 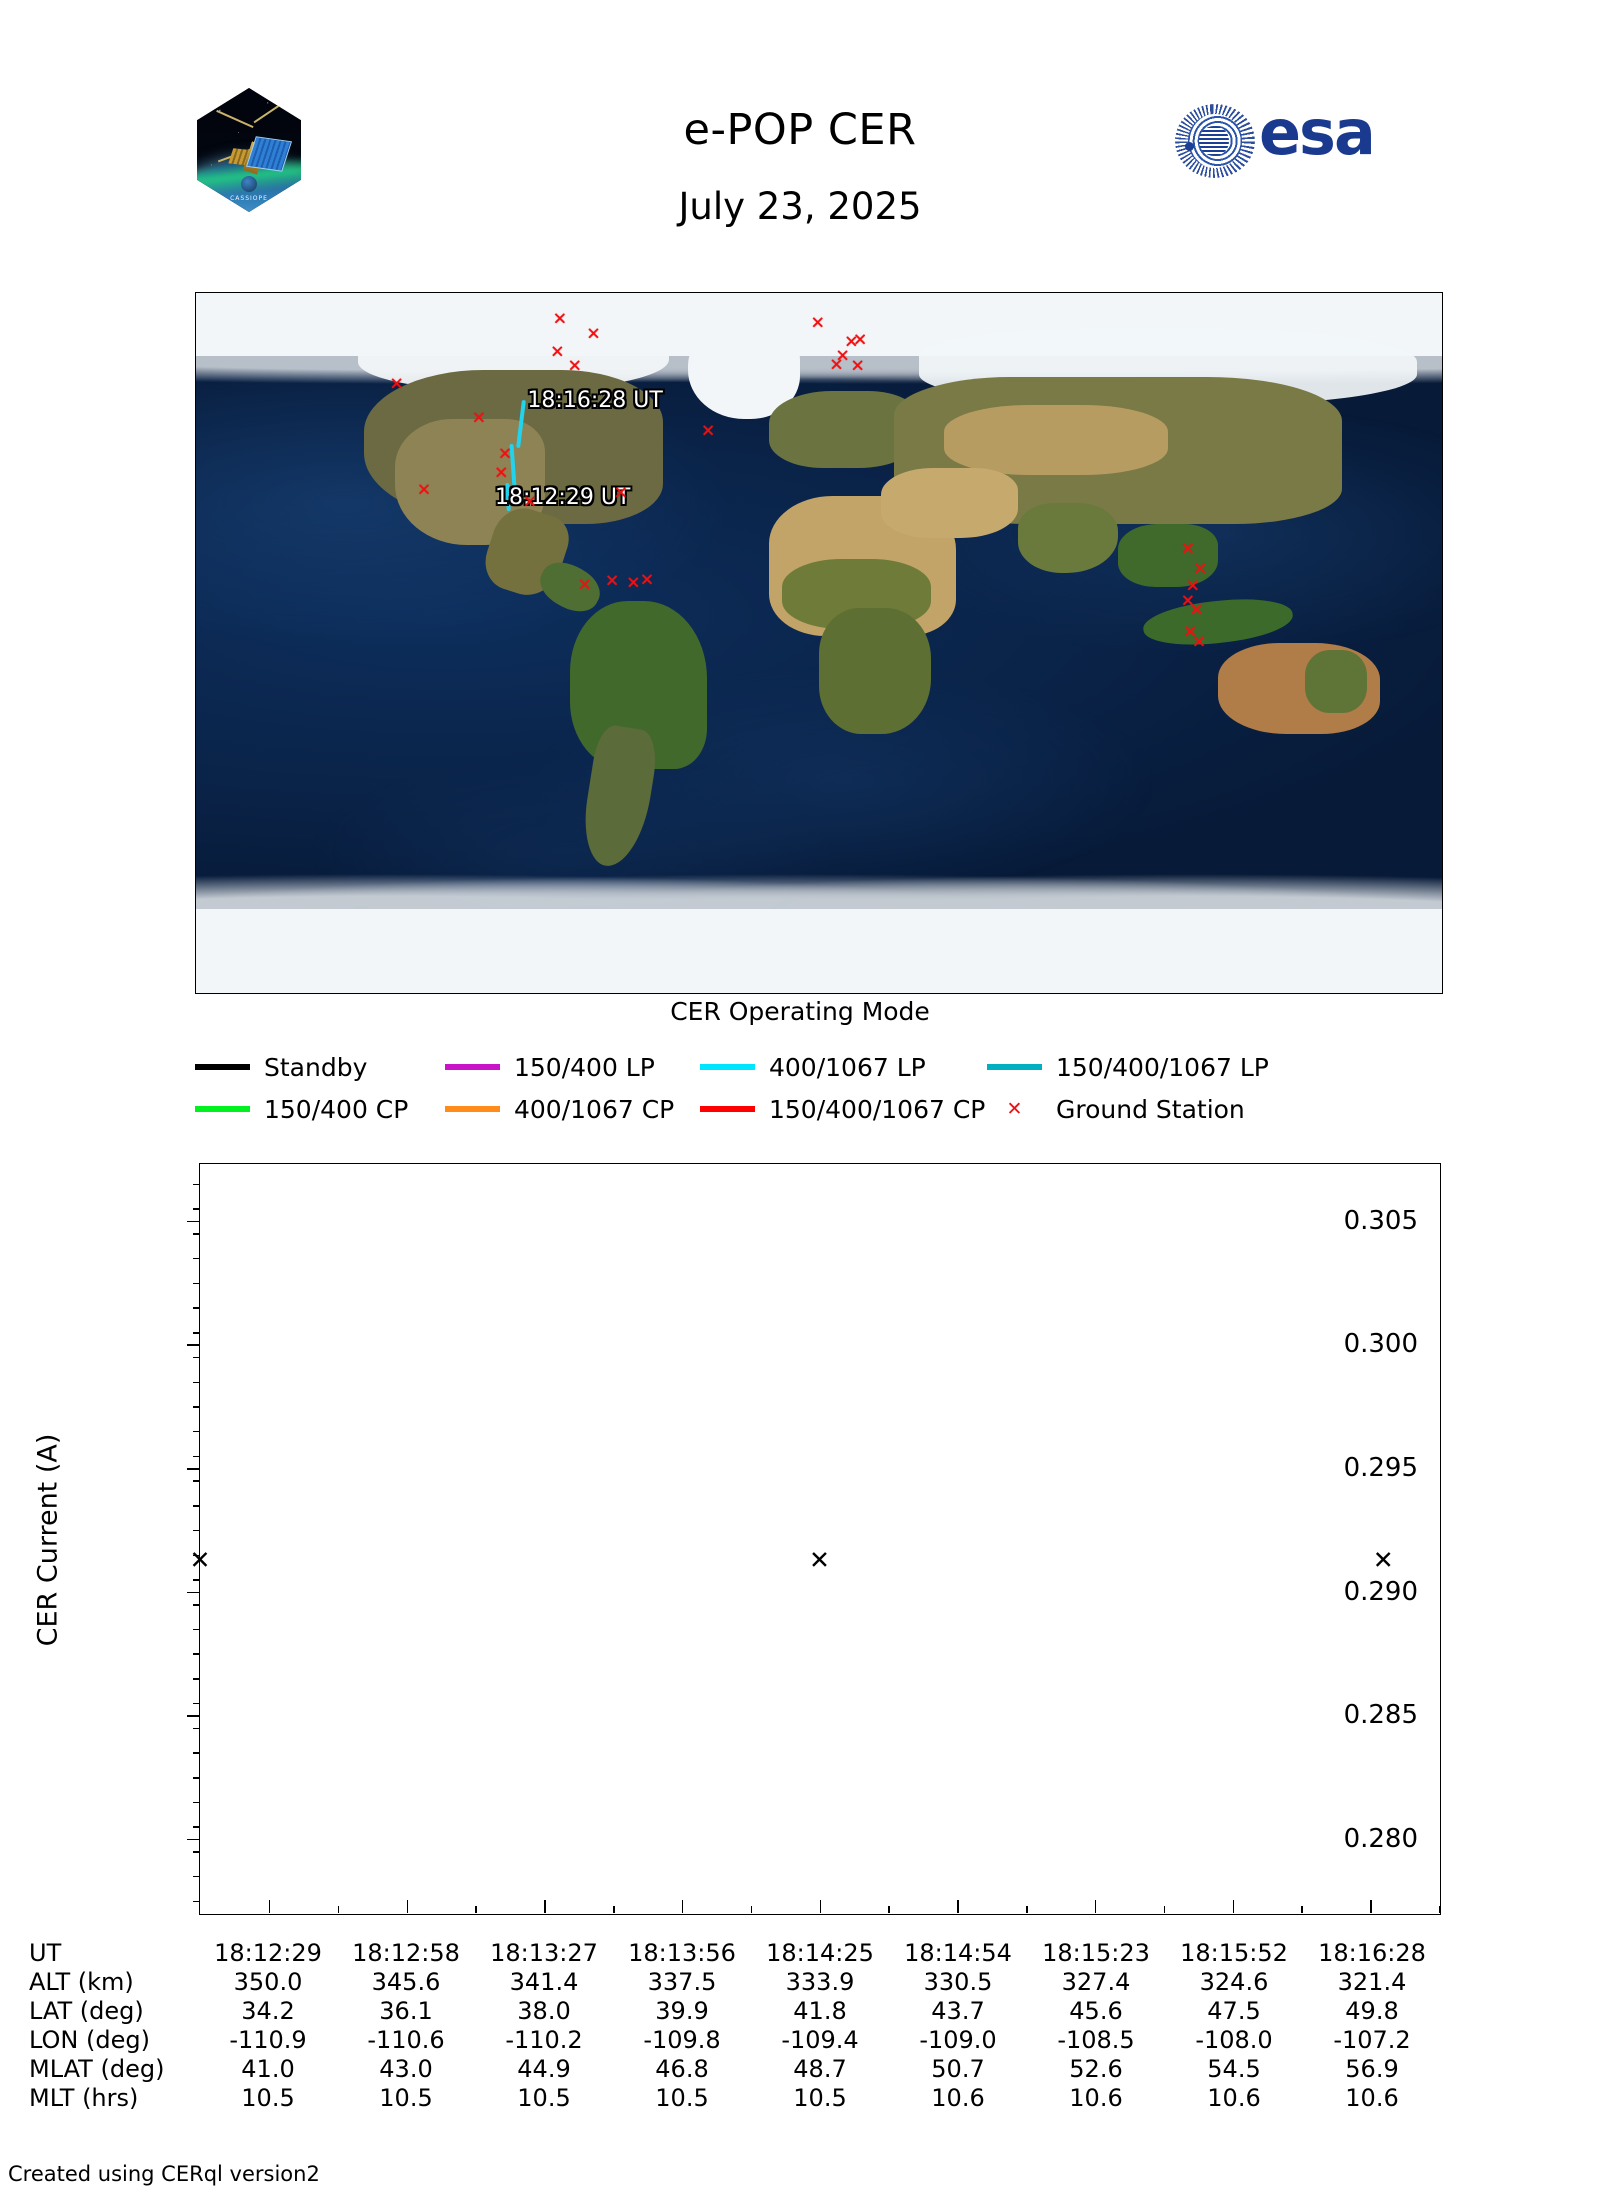 What do you see at coordinates (336, 1109) in the screenshot?
I see `legend-label: 150/400 CP` at bounding box center [336, 1109].